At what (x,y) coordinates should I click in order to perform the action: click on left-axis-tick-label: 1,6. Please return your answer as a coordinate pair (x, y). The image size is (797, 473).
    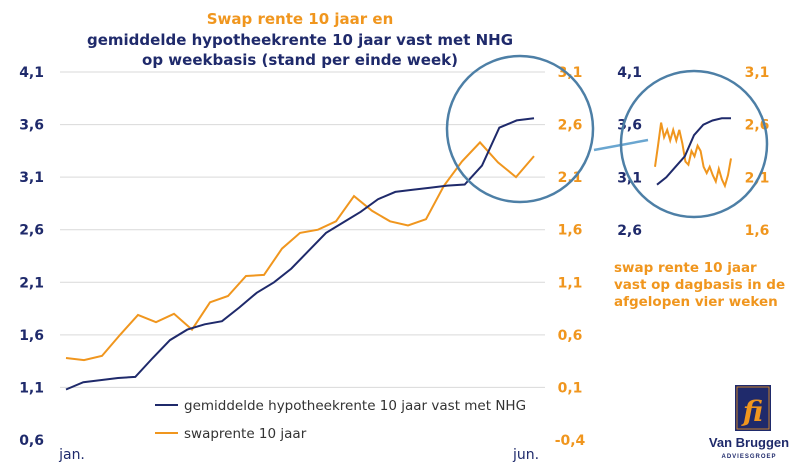
    Looking at the image, I should click on (31, 336).